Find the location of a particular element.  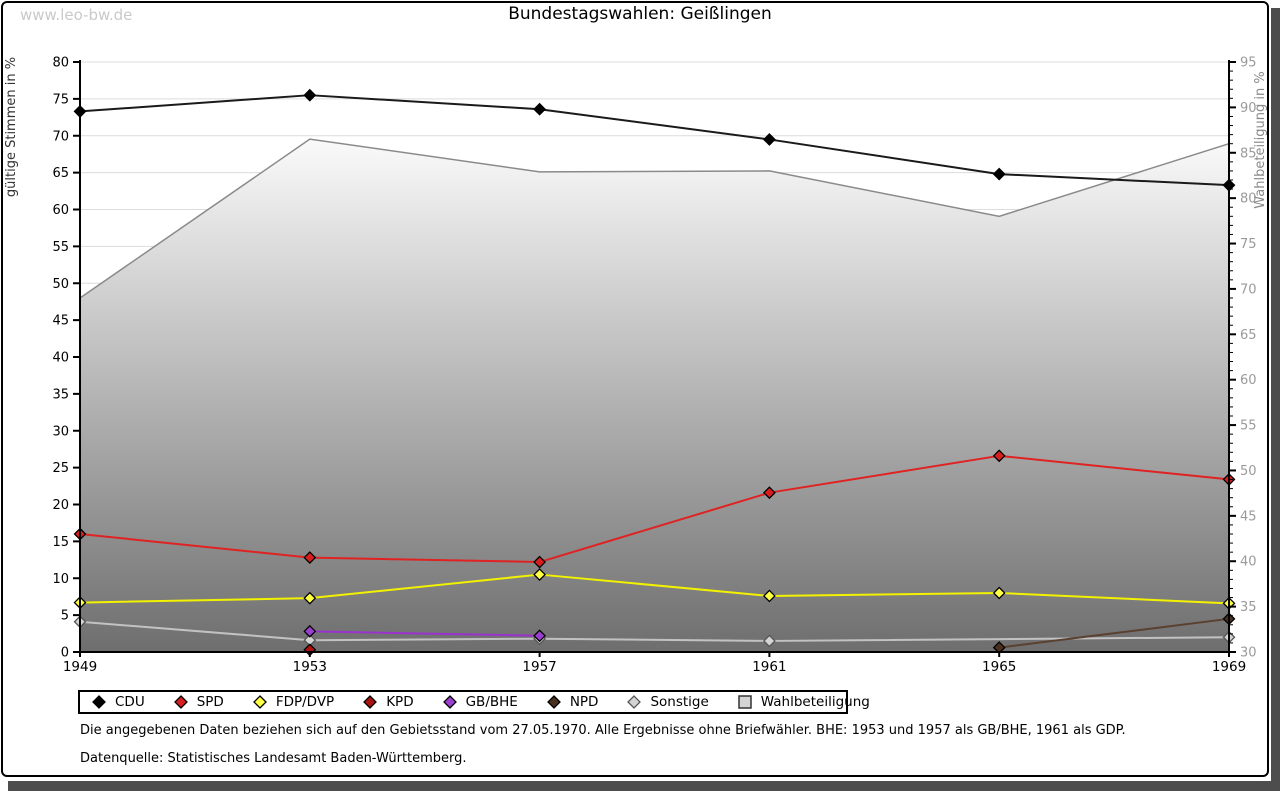

right-tick-label: 70 is located at coordinates (1248, 289).